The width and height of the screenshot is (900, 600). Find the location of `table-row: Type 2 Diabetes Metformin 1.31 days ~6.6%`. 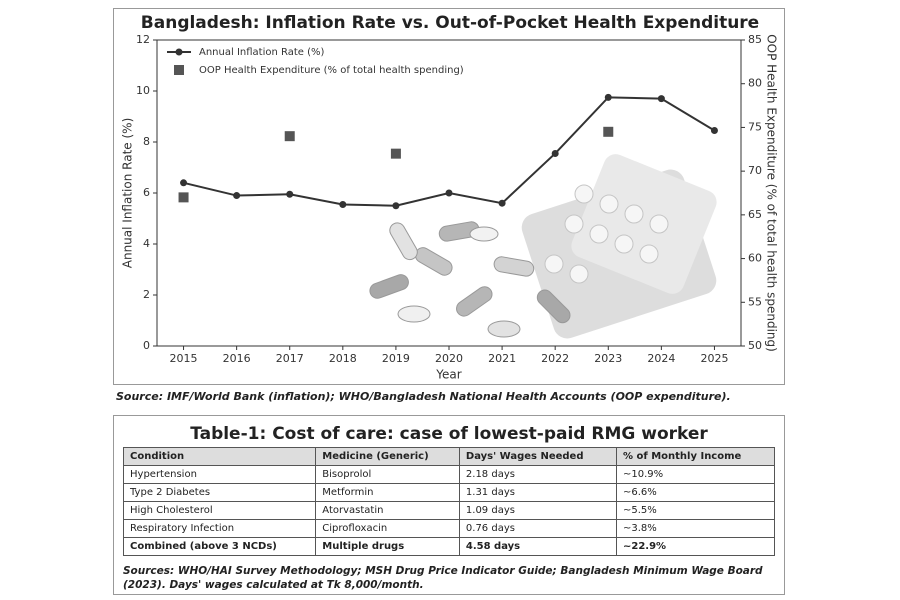

table-row: Type 2 Diabetes Metformin 1.31 days ~6.6% is located at coordinates (448, 492).